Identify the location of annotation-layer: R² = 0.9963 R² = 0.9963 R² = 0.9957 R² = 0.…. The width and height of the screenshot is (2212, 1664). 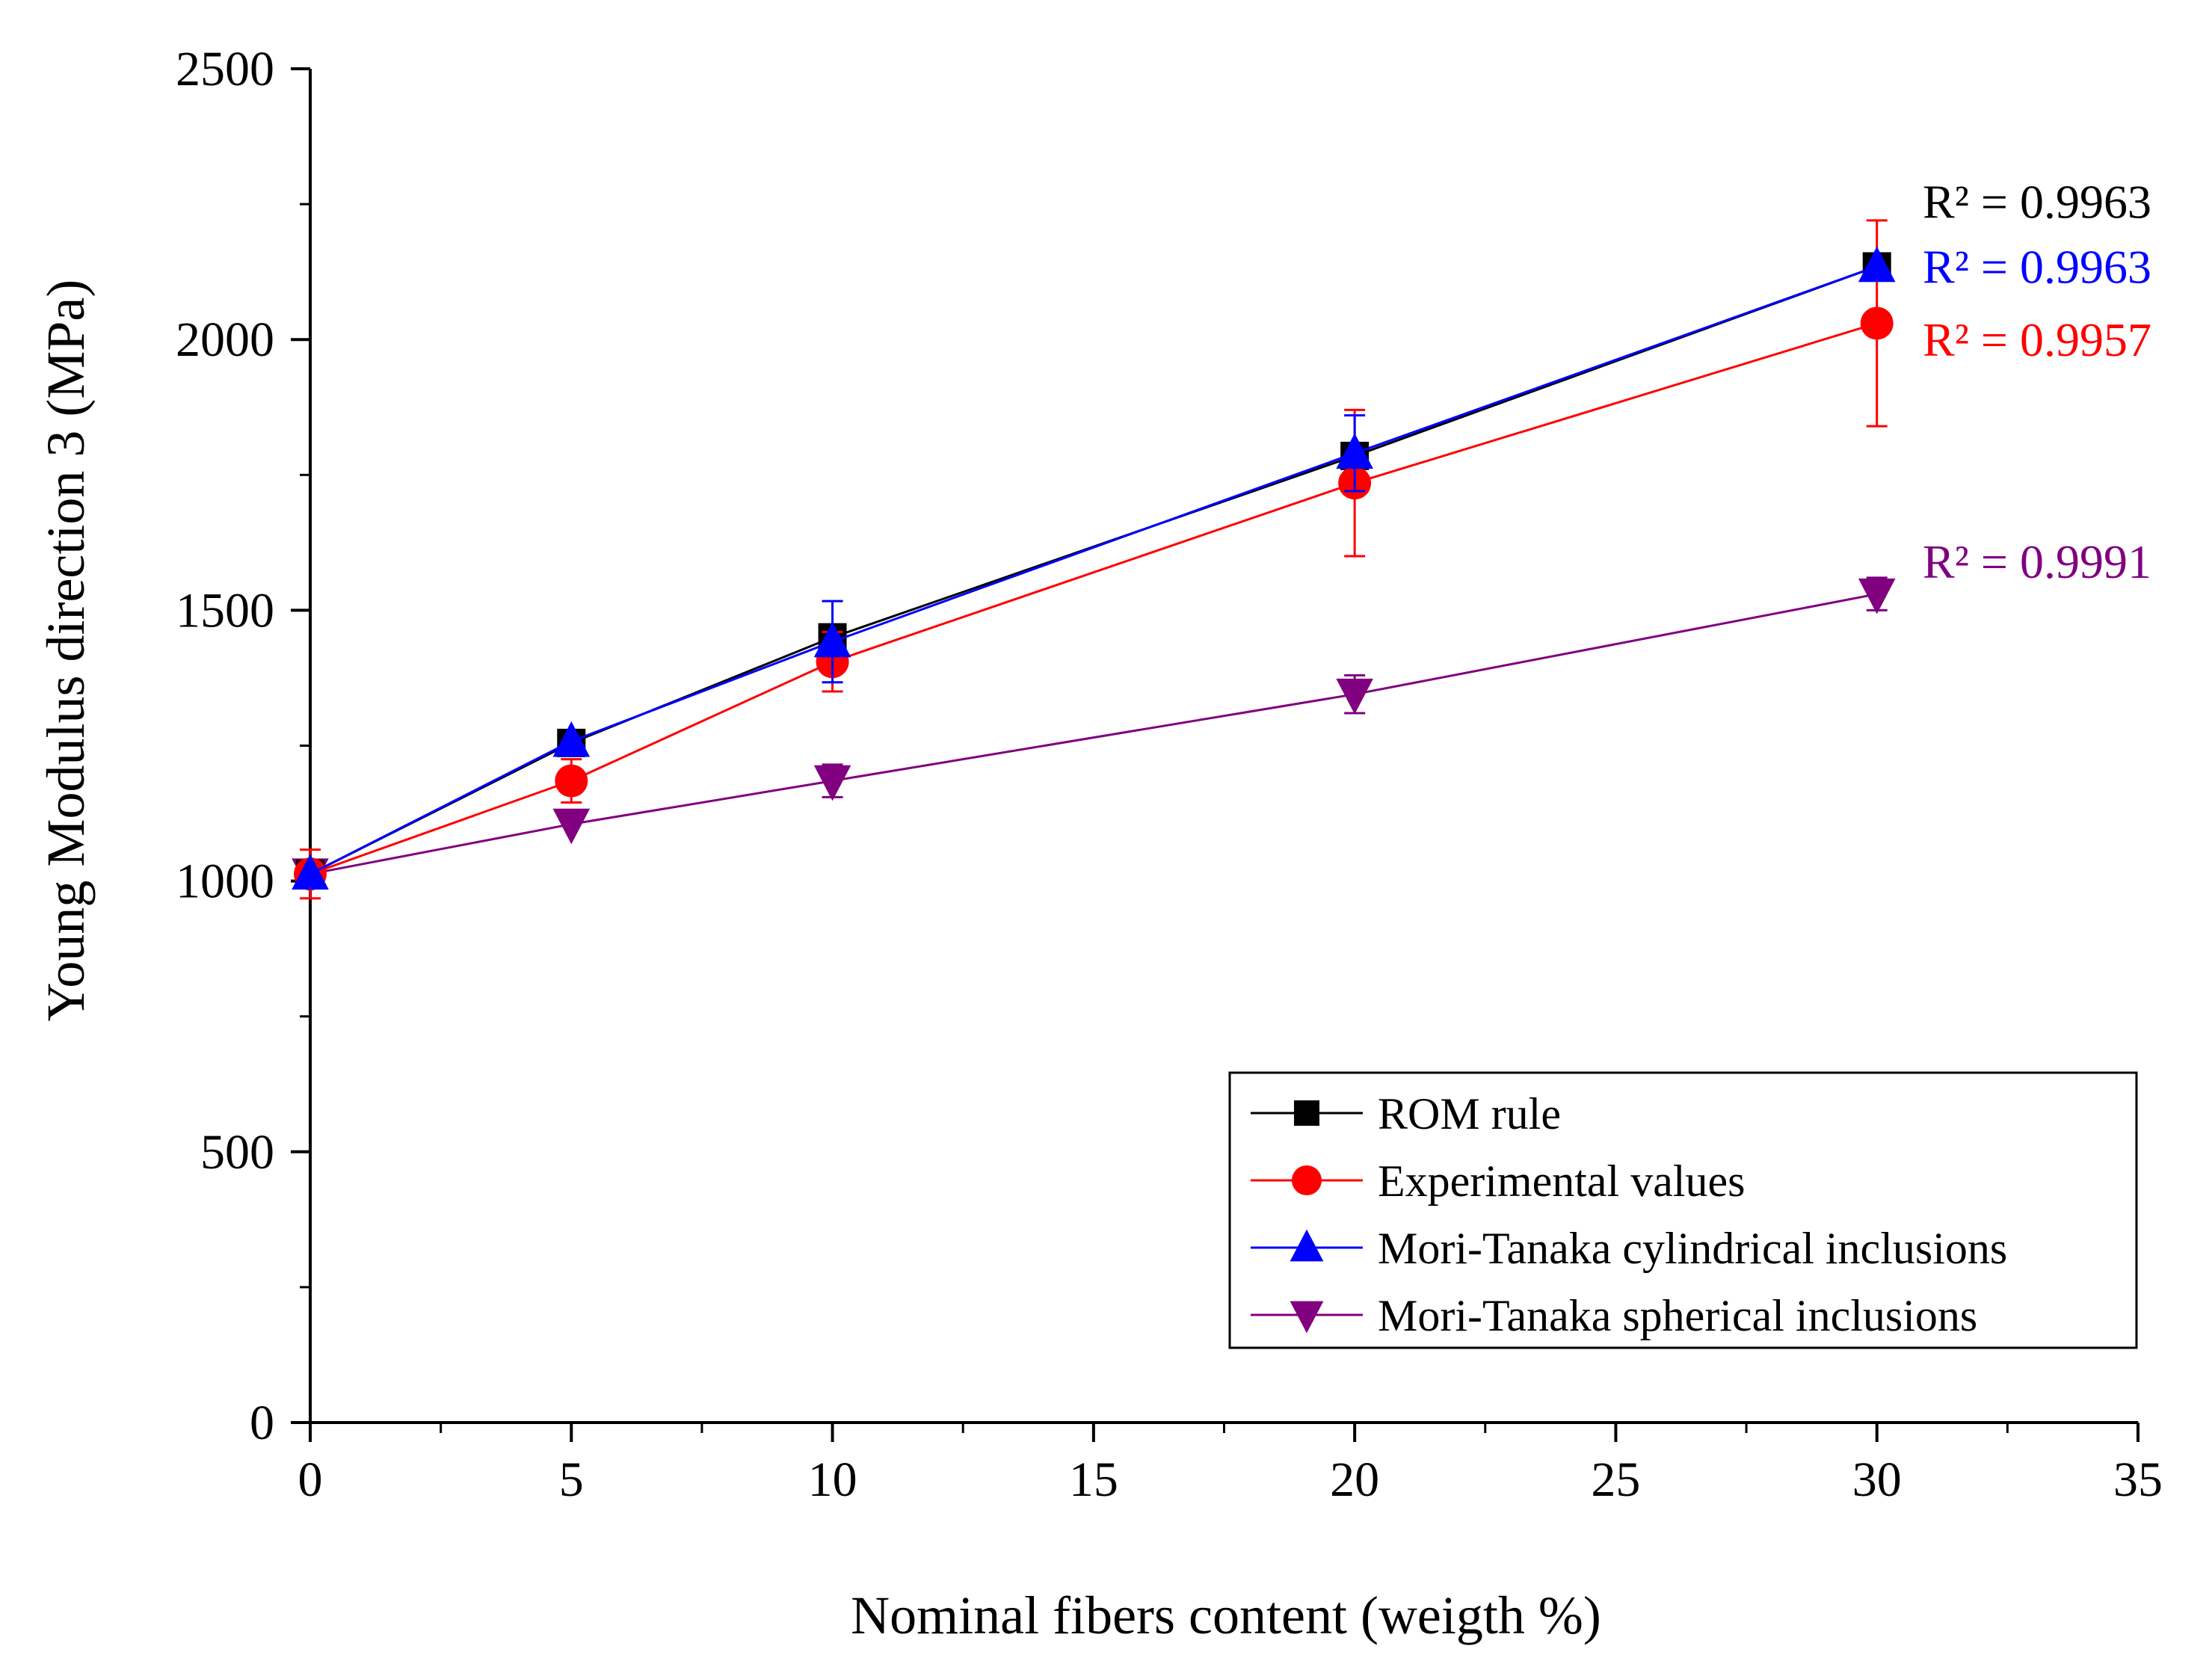
(2037, 381).